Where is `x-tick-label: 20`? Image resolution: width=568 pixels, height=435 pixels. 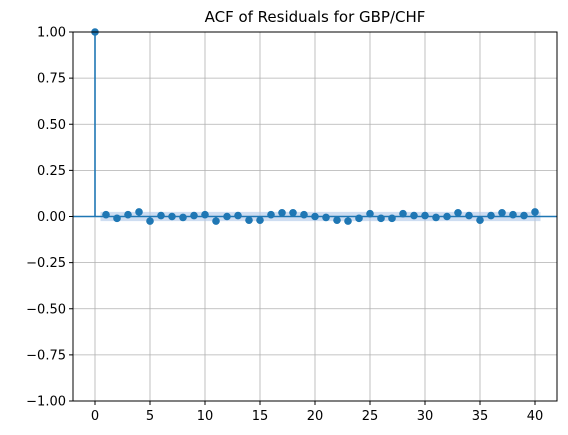
x-tick-label: 20 is located at coordinates (315, 416).